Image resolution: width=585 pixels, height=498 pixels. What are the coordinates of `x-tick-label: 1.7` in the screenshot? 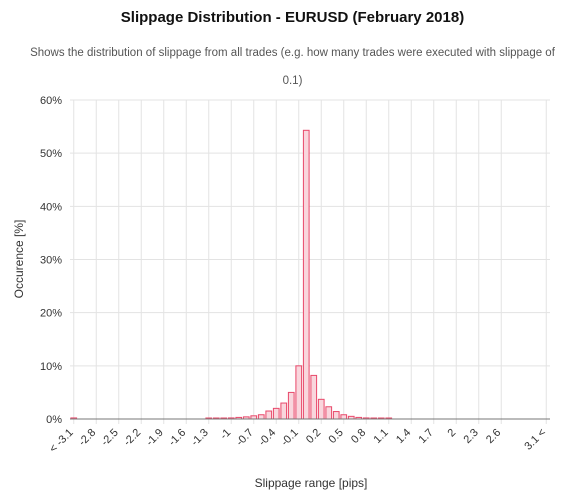 It's located at (426, 436).